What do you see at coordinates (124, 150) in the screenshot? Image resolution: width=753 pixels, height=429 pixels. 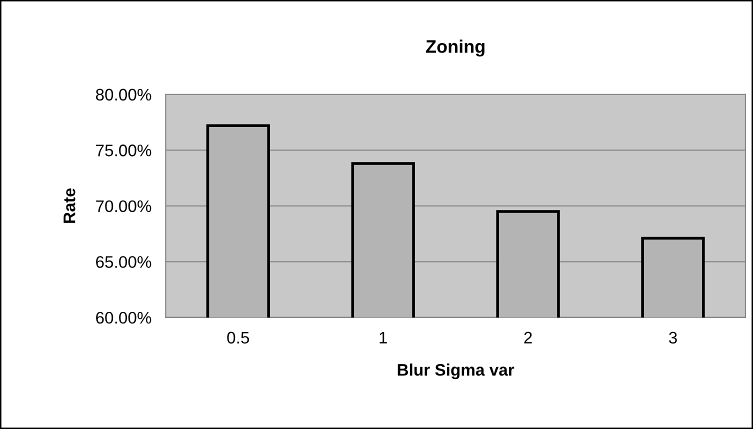 I see `y-tick-label: 75.00%` at bounding box center [124, 150].